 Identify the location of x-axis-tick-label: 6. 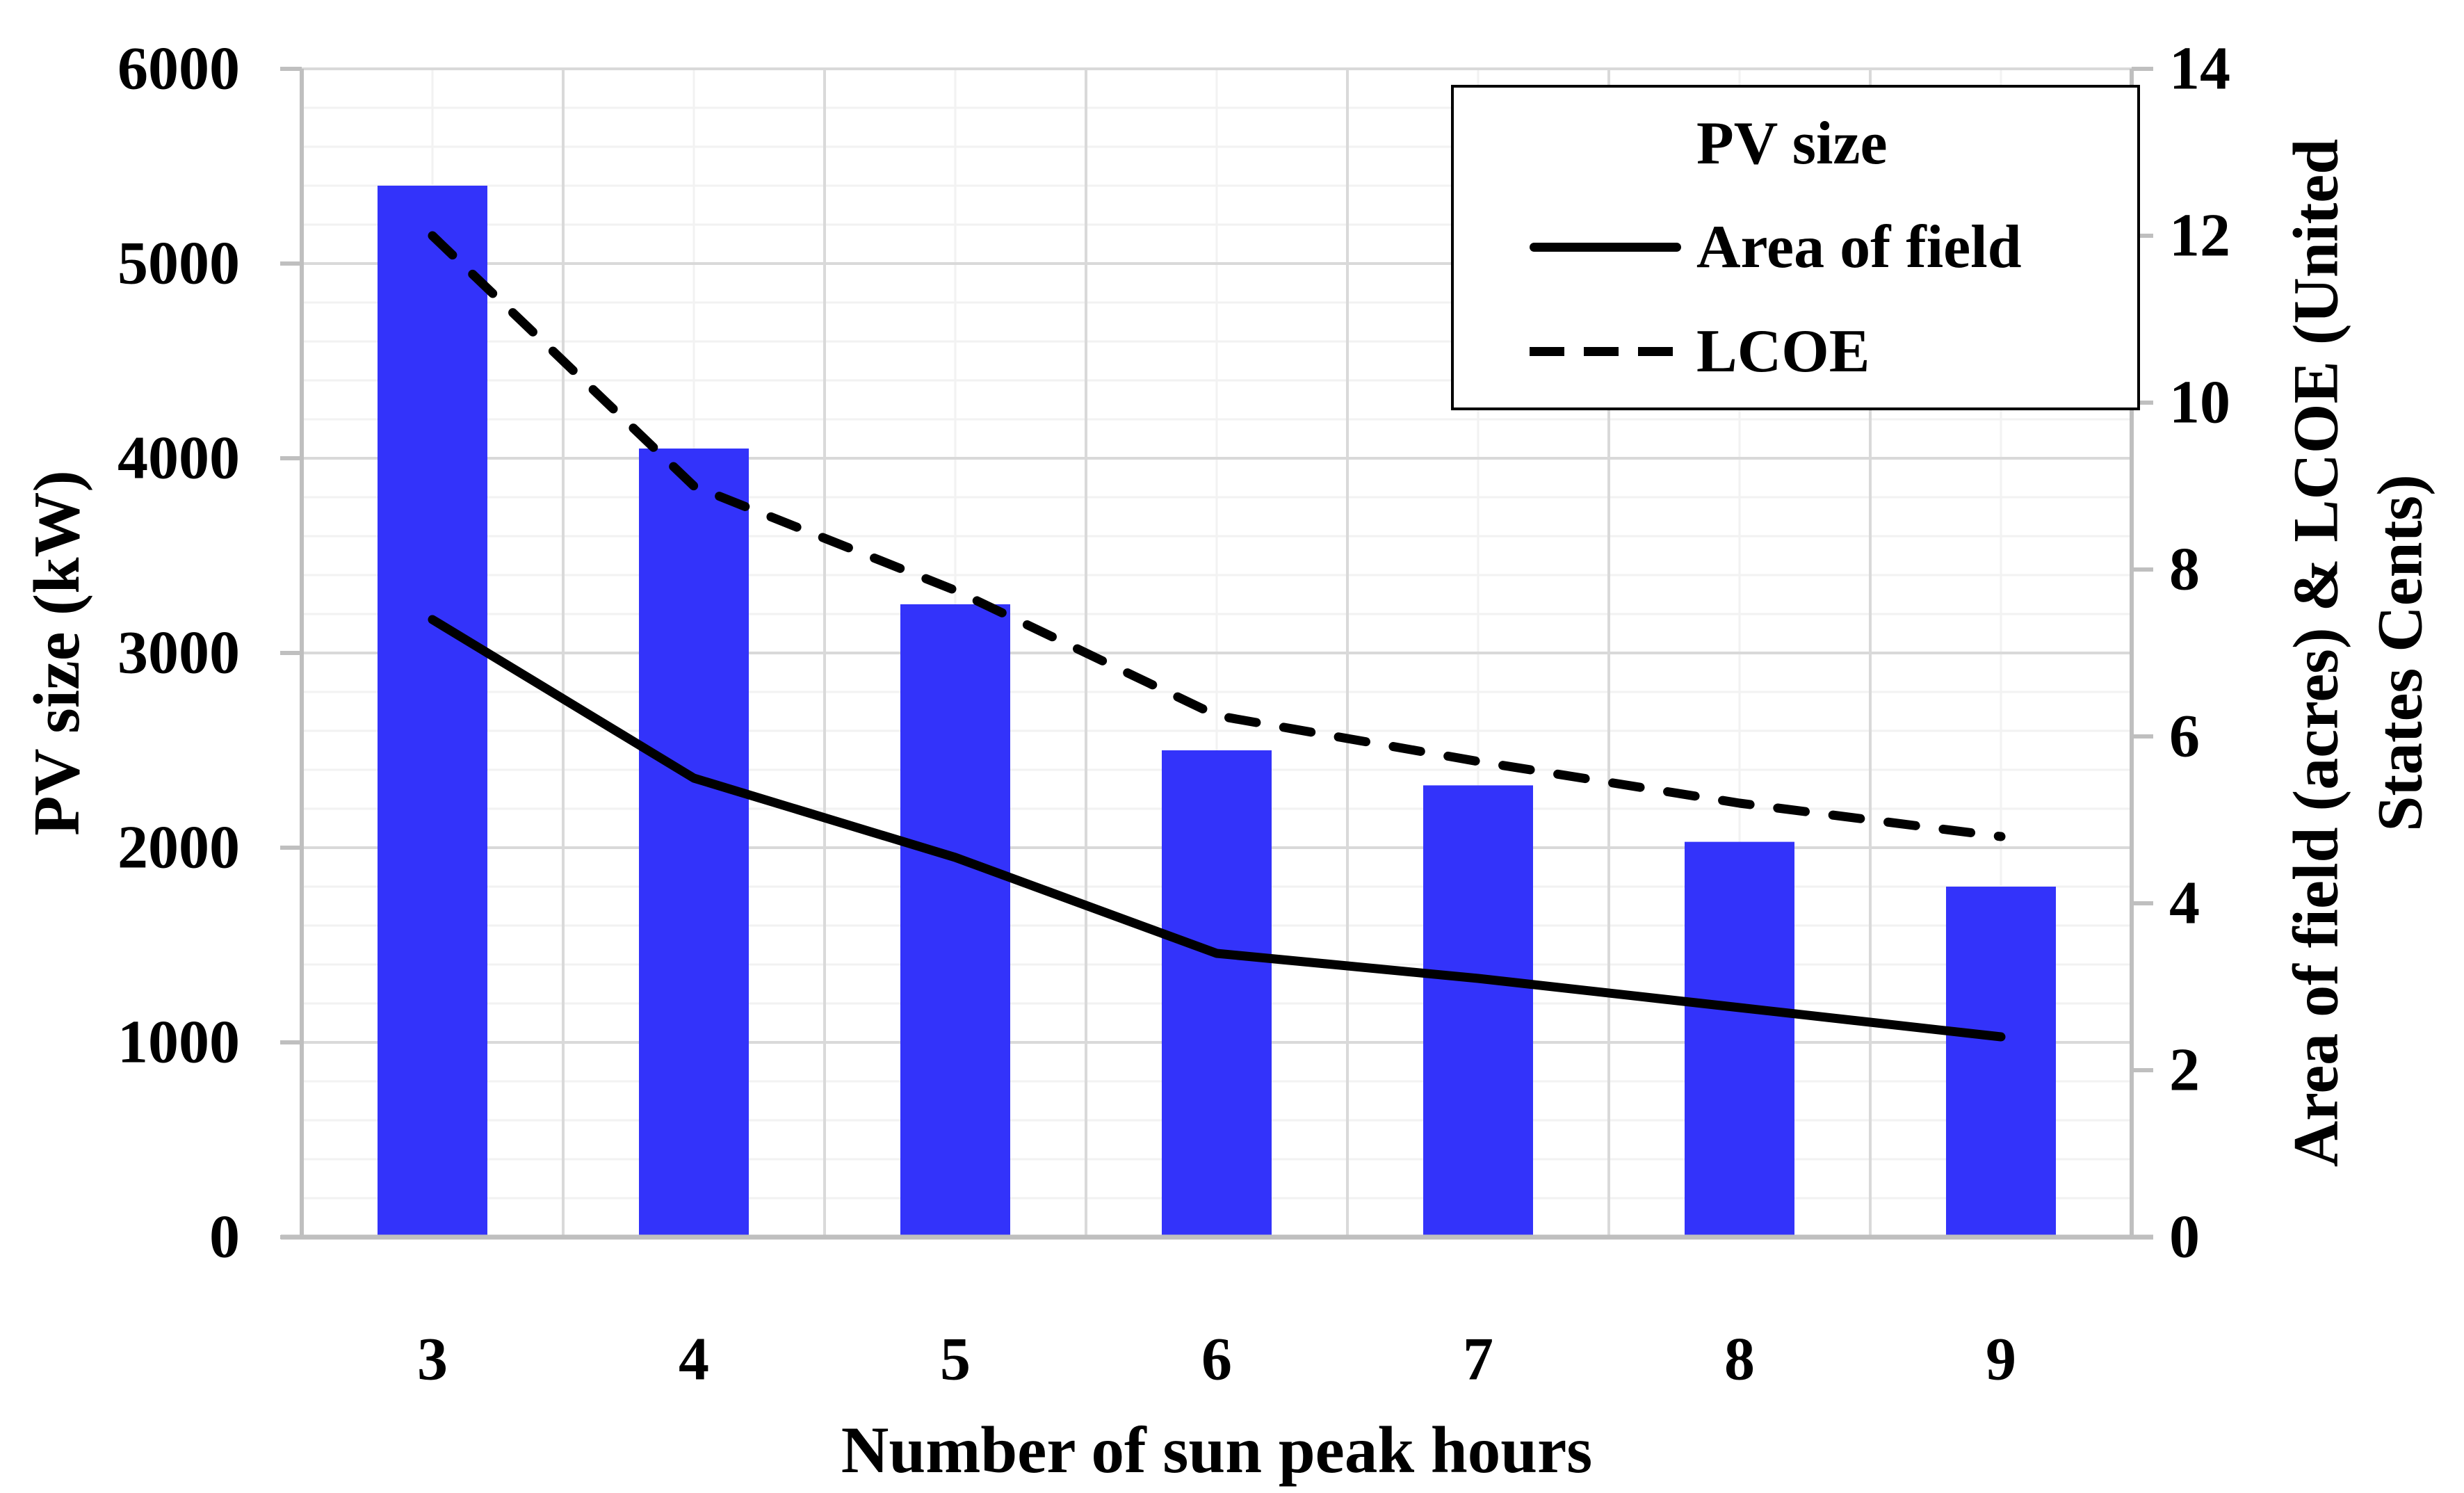
(1216, 1360).